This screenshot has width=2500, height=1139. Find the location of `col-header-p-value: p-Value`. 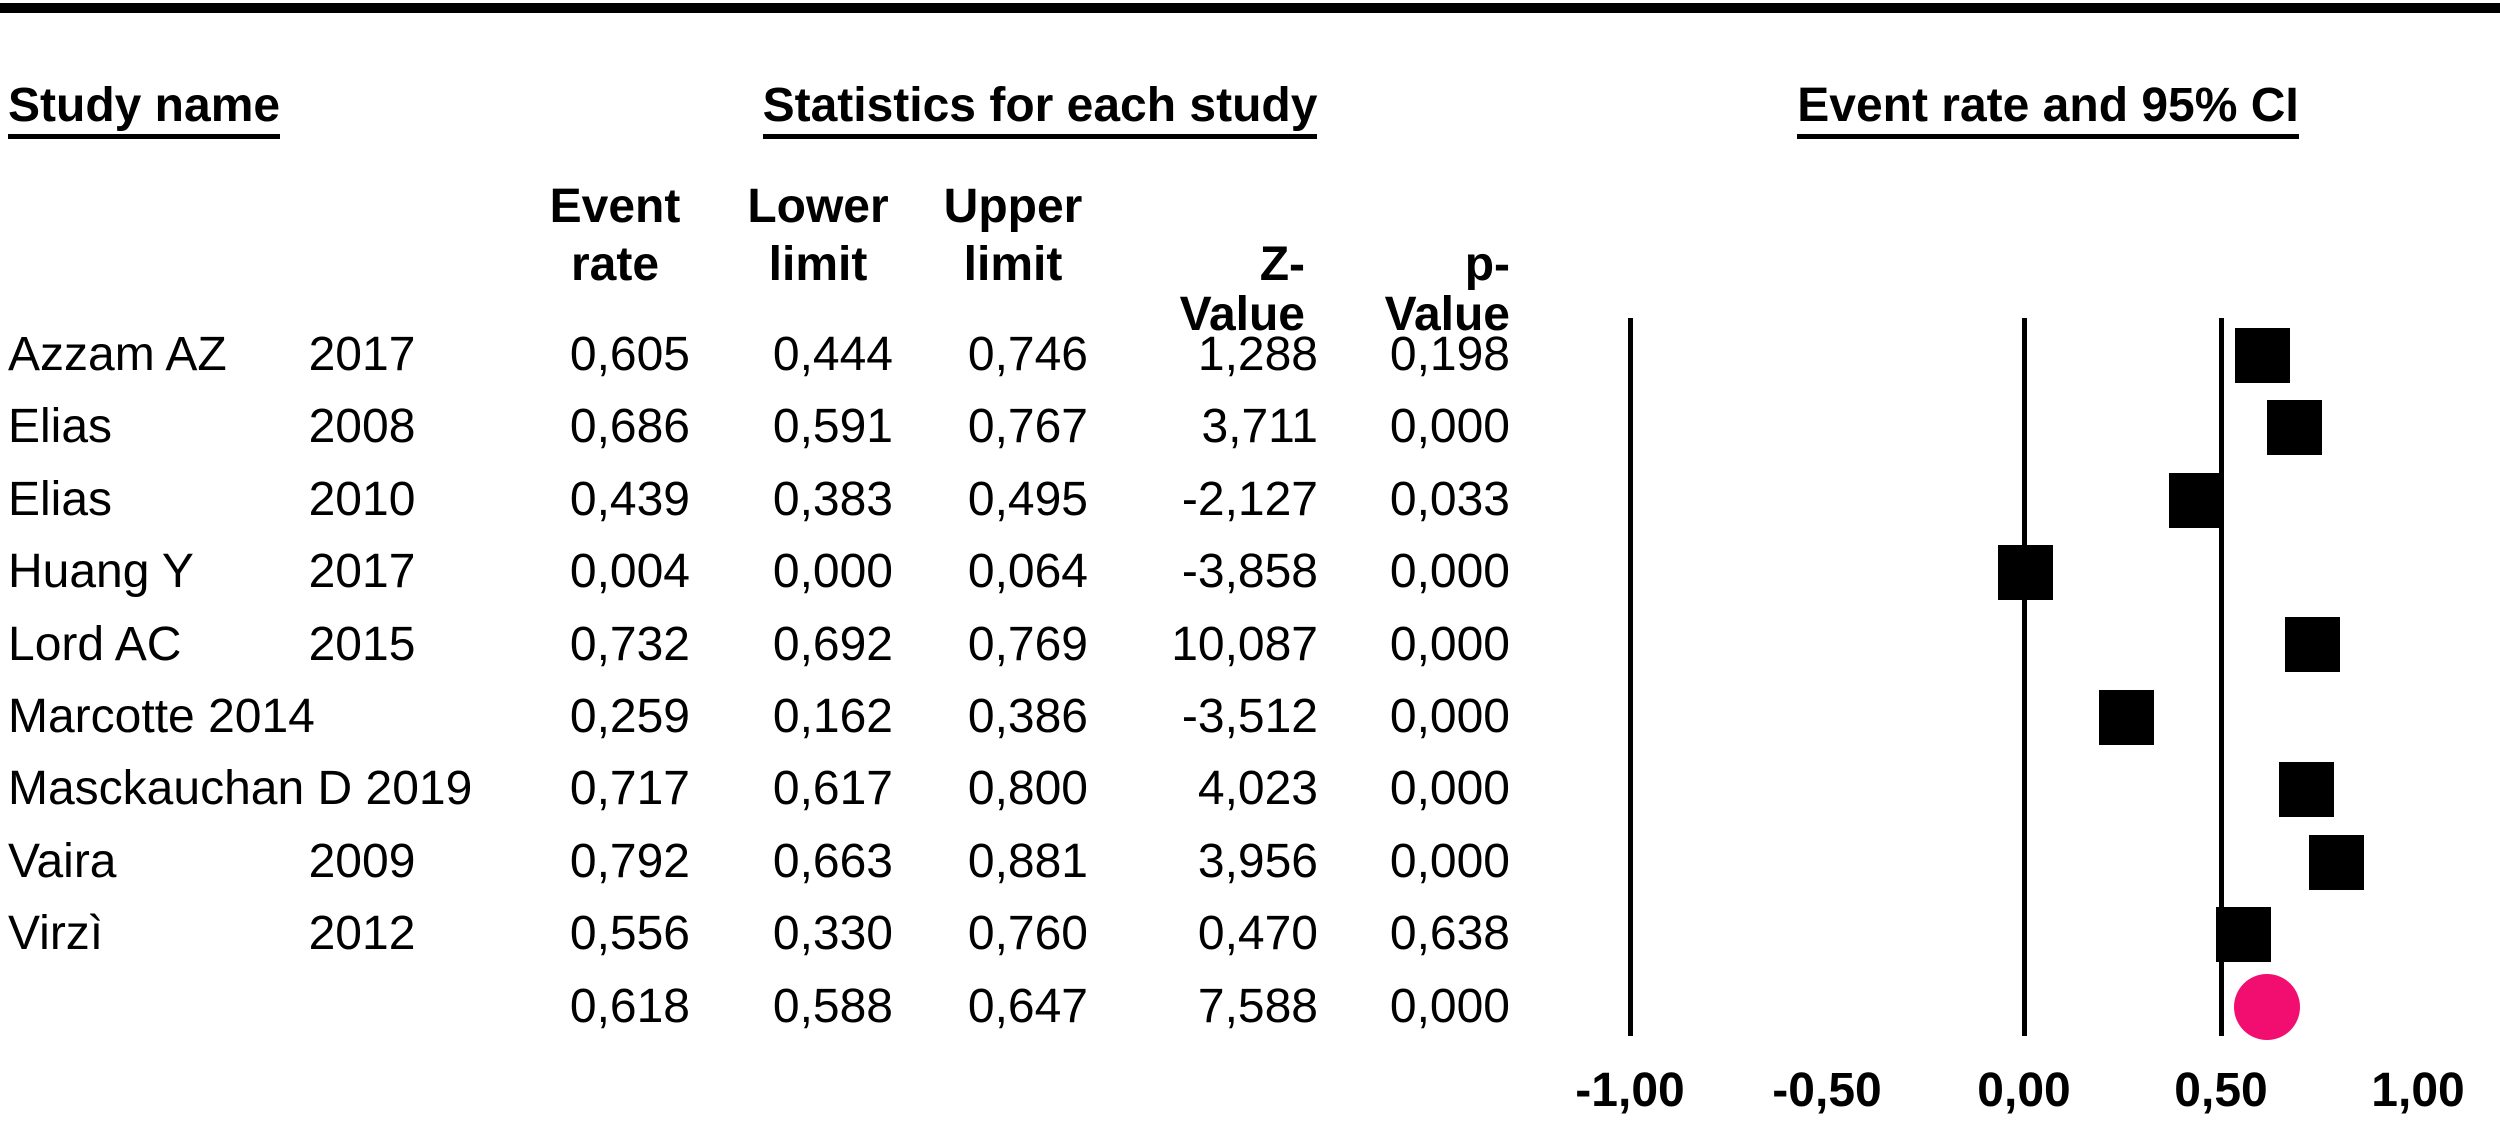

col-header-p-value: p-Value is located at coordinates (1447, 289).